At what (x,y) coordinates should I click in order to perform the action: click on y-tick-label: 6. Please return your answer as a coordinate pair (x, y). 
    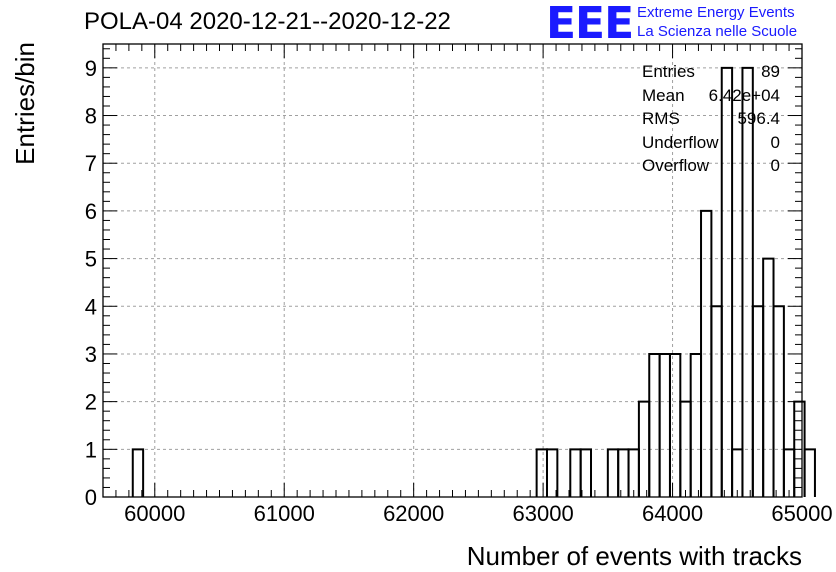
    Looking at the image, I should click on (91, 211).